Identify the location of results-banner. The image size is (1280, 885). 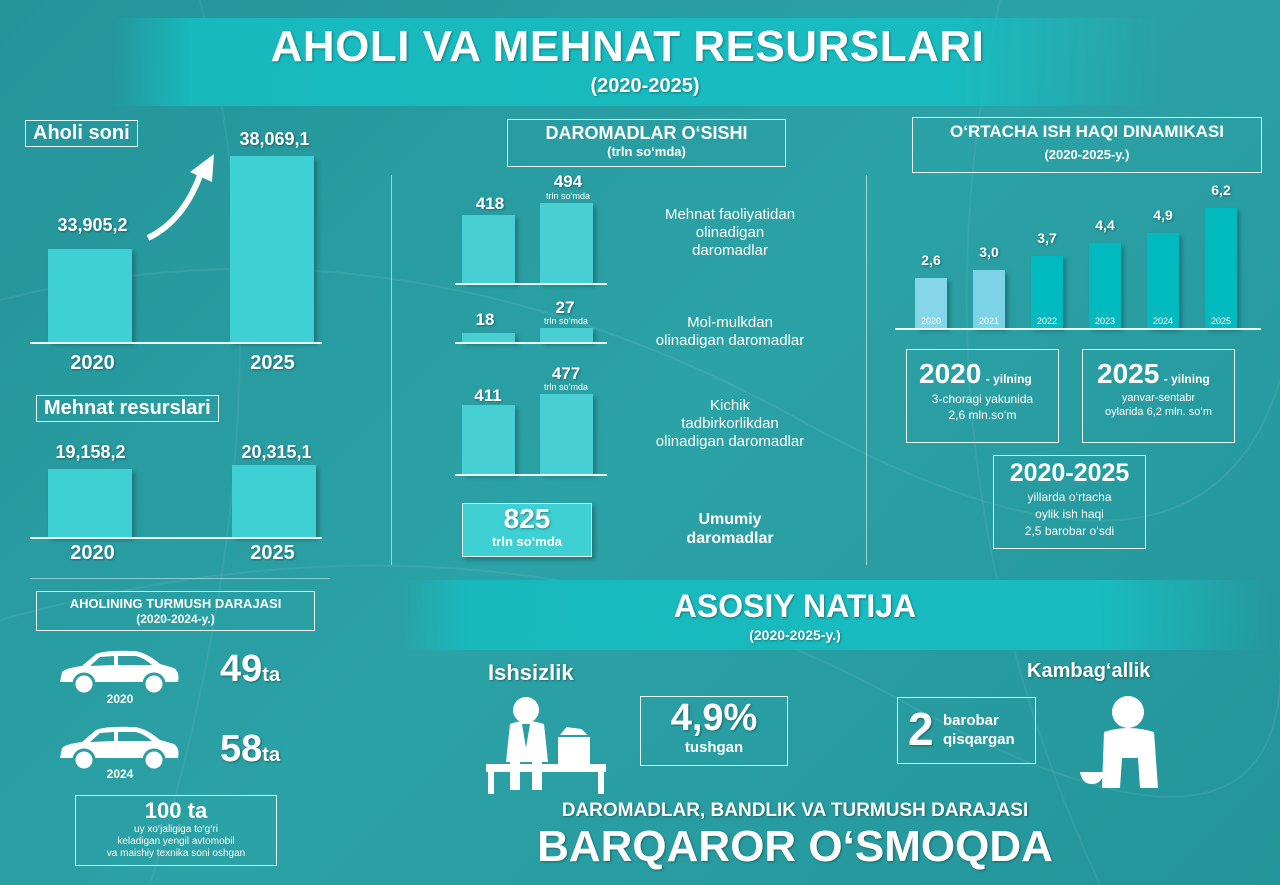
(835, 615).